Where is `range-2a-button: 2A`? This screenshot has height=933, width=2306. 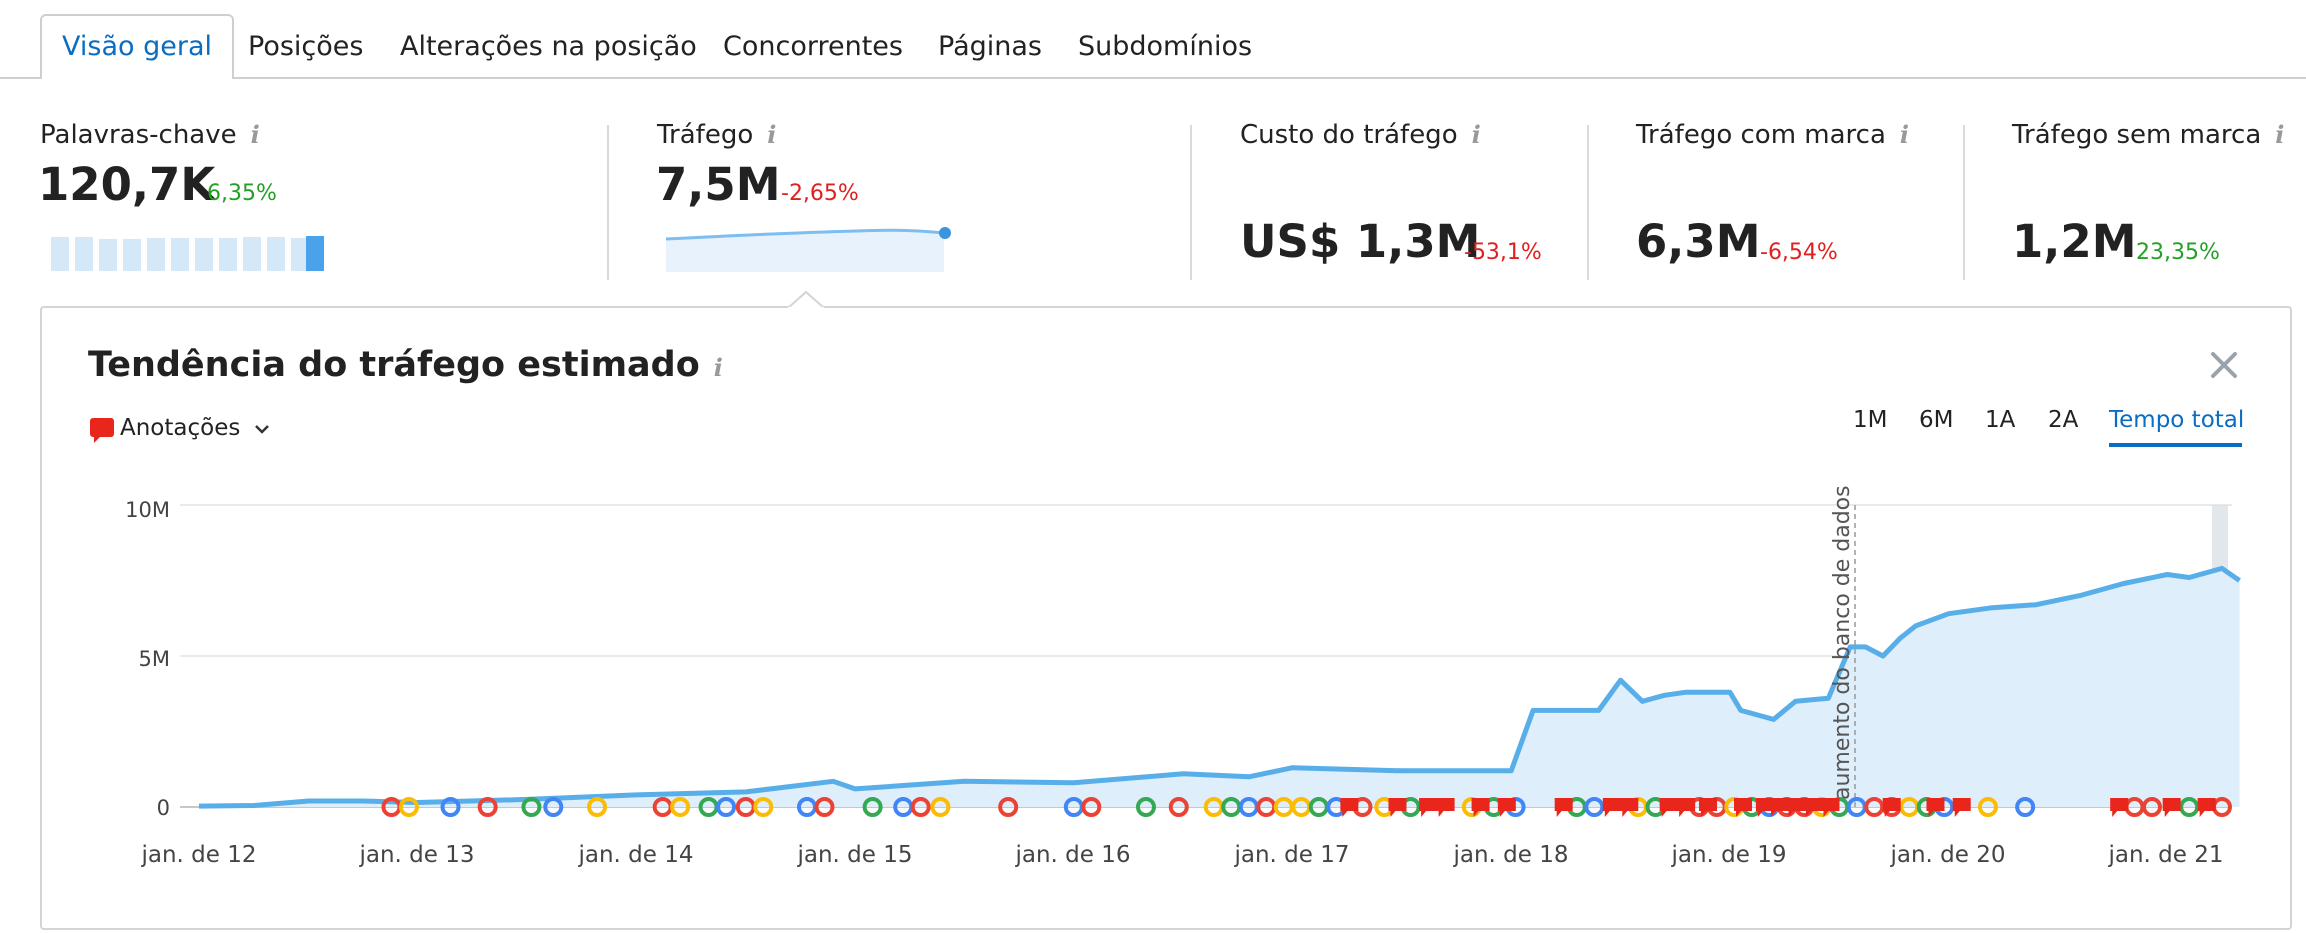
range-2a-button: 2A is located at coordinates (2063, 420).